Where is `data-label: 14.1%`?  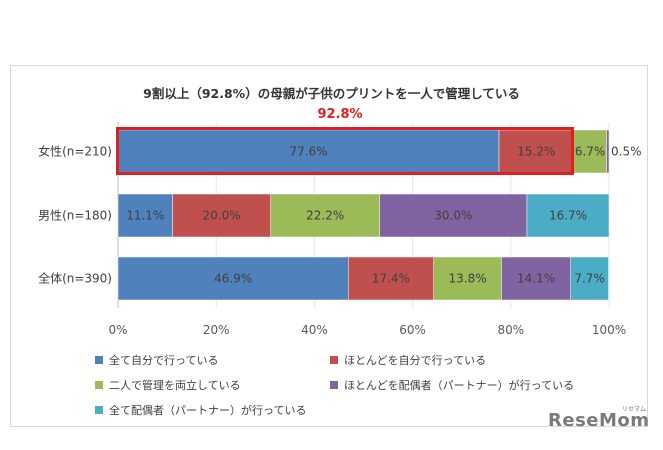 data-label: 14.1% is located at coordinates (536, 279).